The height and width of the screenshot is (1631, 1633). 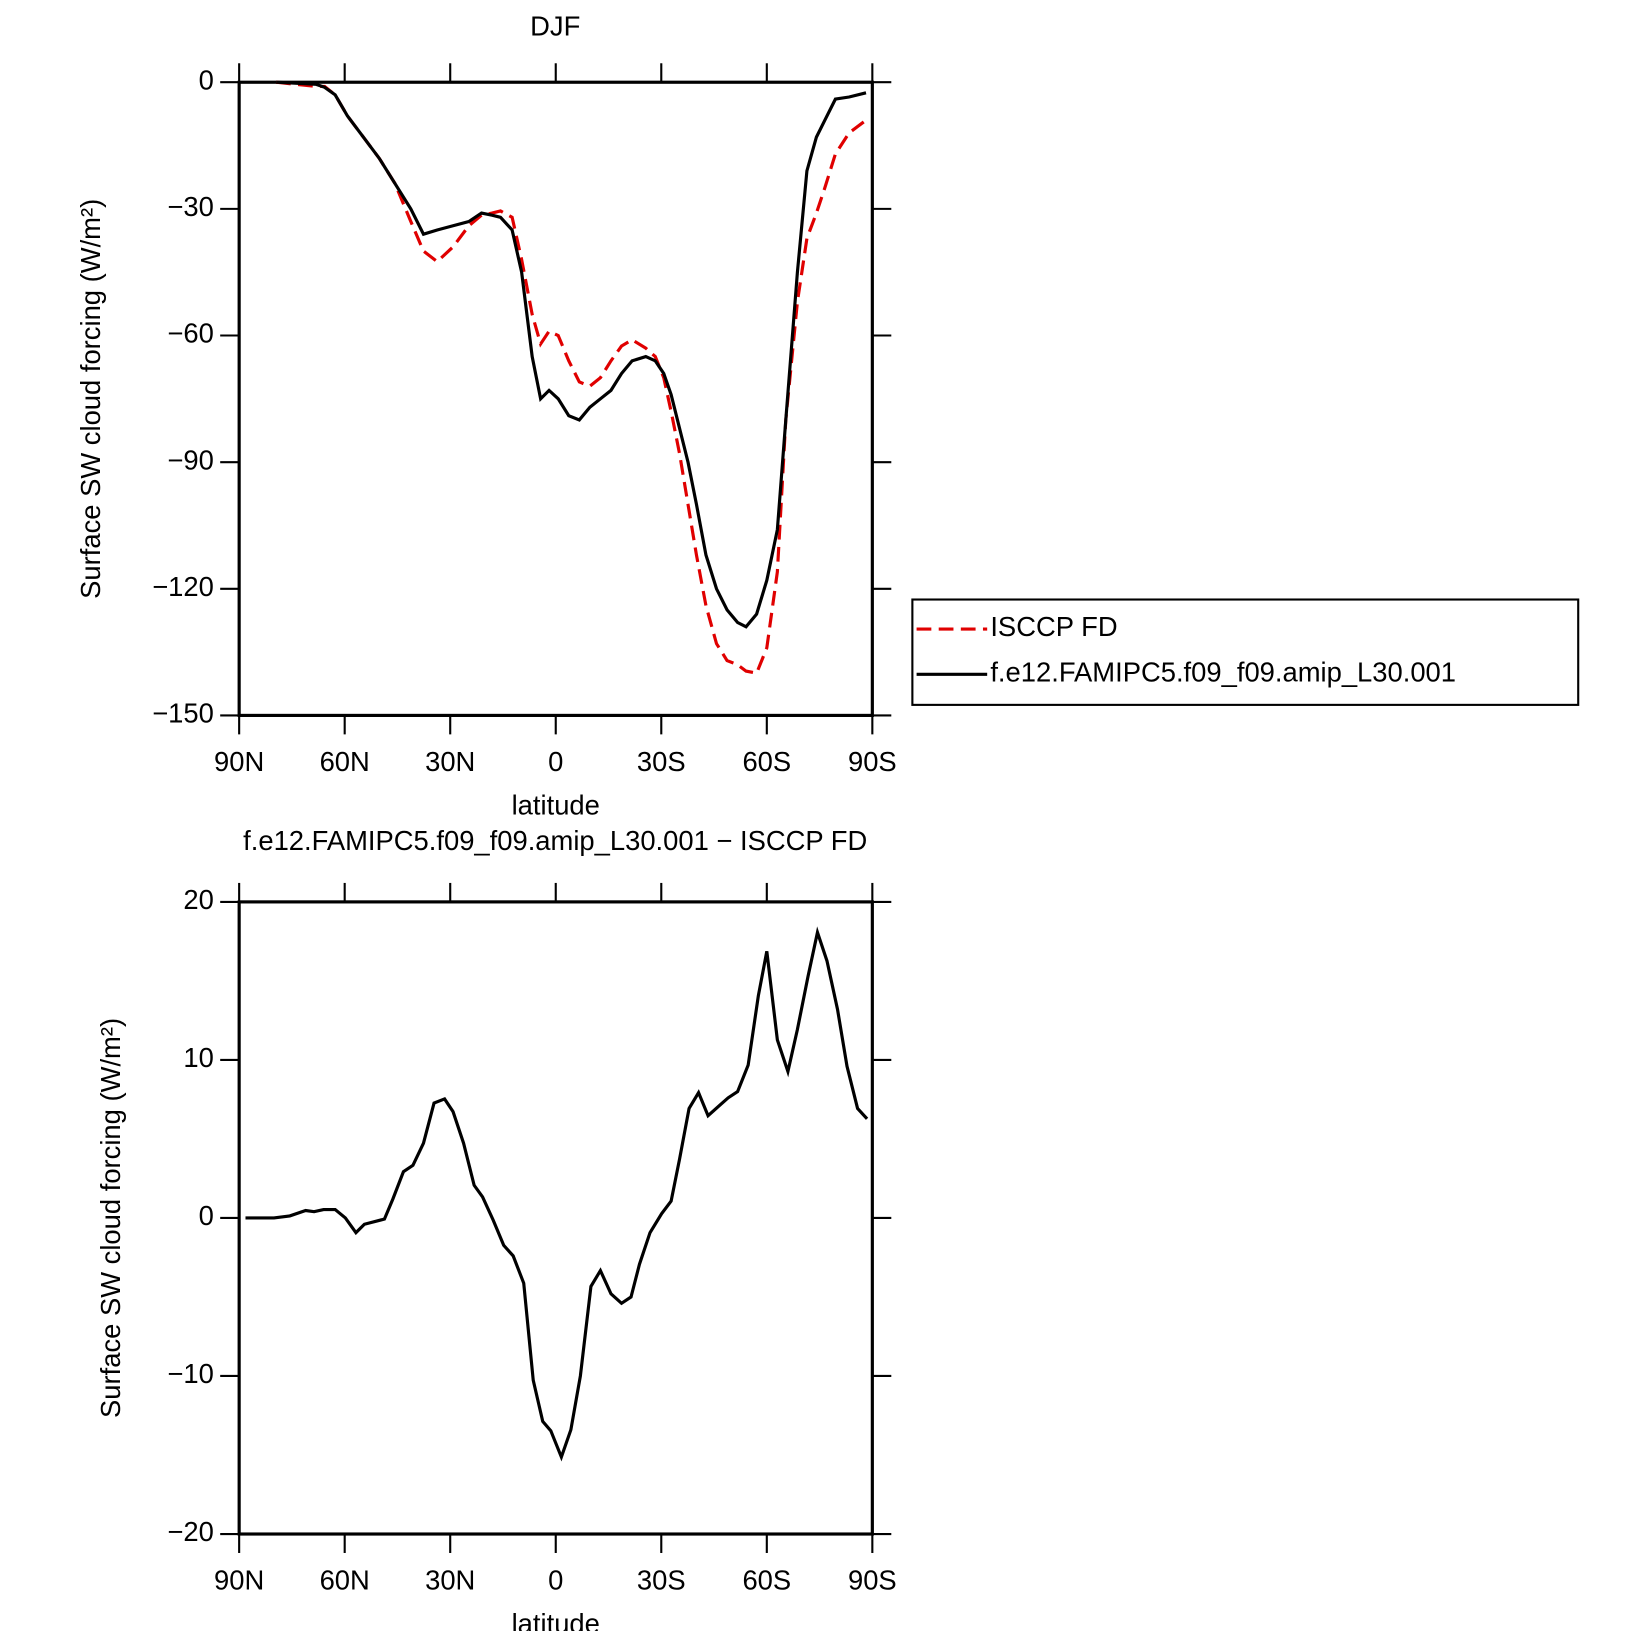 What do you see at coordinates (198, 899) in the screenshot?
I see `y-tick-label: 20` at bounding box center [198, 899].